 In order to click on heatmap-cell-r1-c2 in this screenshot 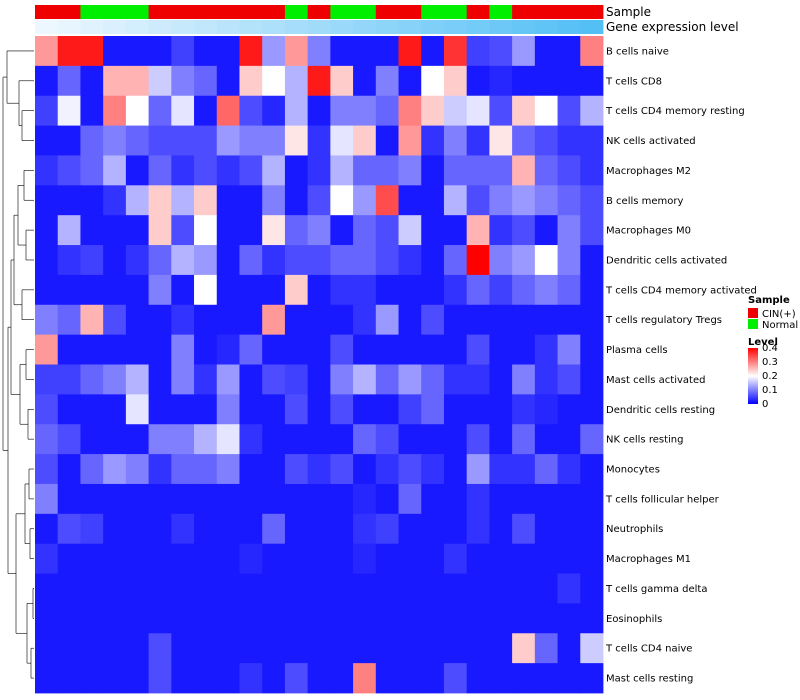, I will do `click(92, 81)`.